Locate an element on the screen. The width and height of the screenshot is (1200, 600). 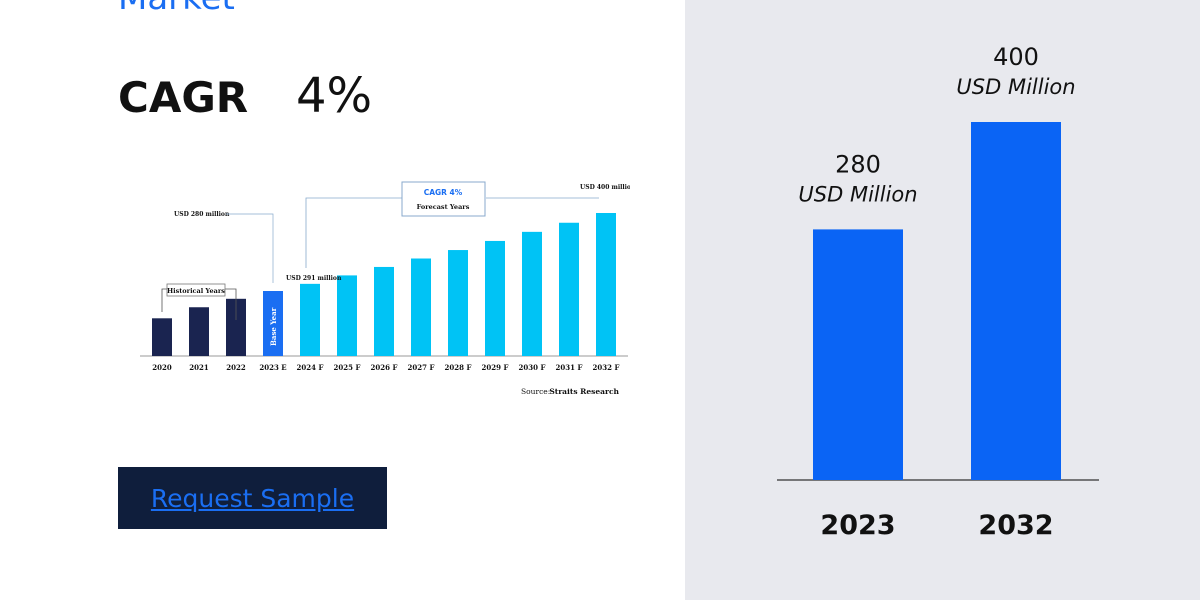
cagr-box is located at coordinates (443, 199).